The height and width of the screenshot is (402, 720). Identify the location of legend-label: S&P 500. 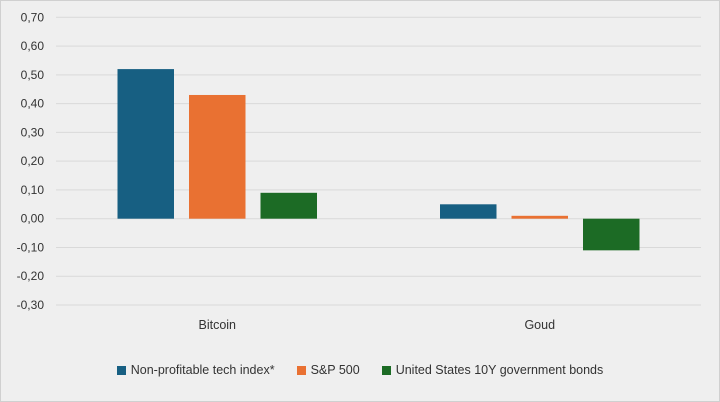
(335, 370).